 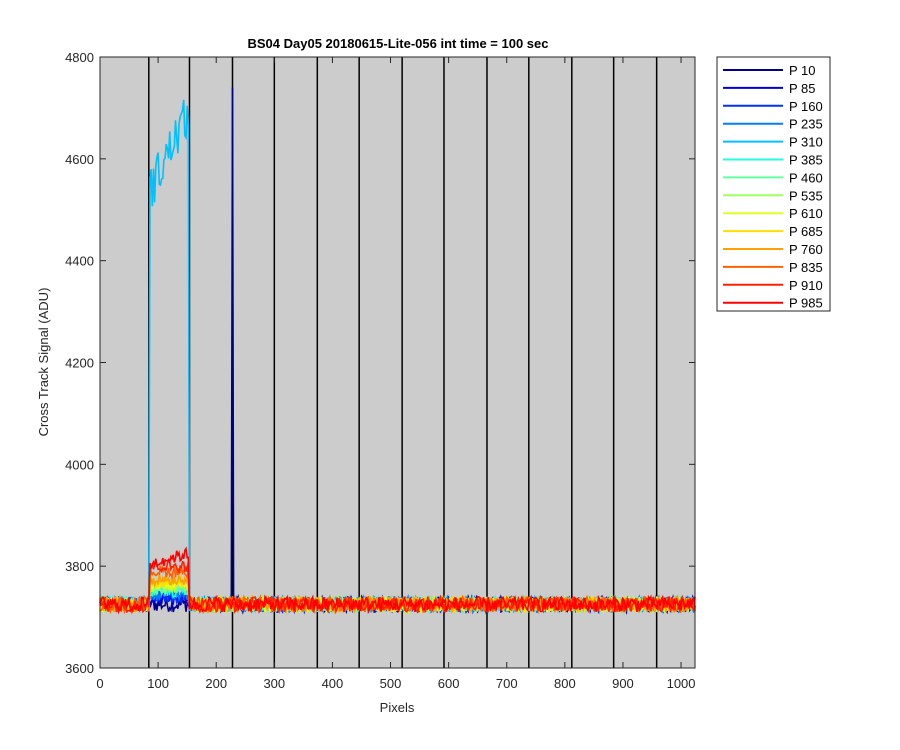 What do you see at coordinates (79, 261) in the screenshot?
I see `y-tick-label: 4400` at bounding box center [79, 261].